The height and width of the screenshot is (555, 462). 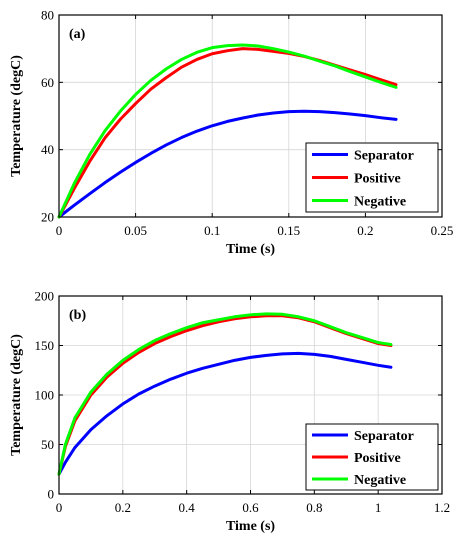 I want to click on x-tick-label: 0.1, so click(x=212, y=230).